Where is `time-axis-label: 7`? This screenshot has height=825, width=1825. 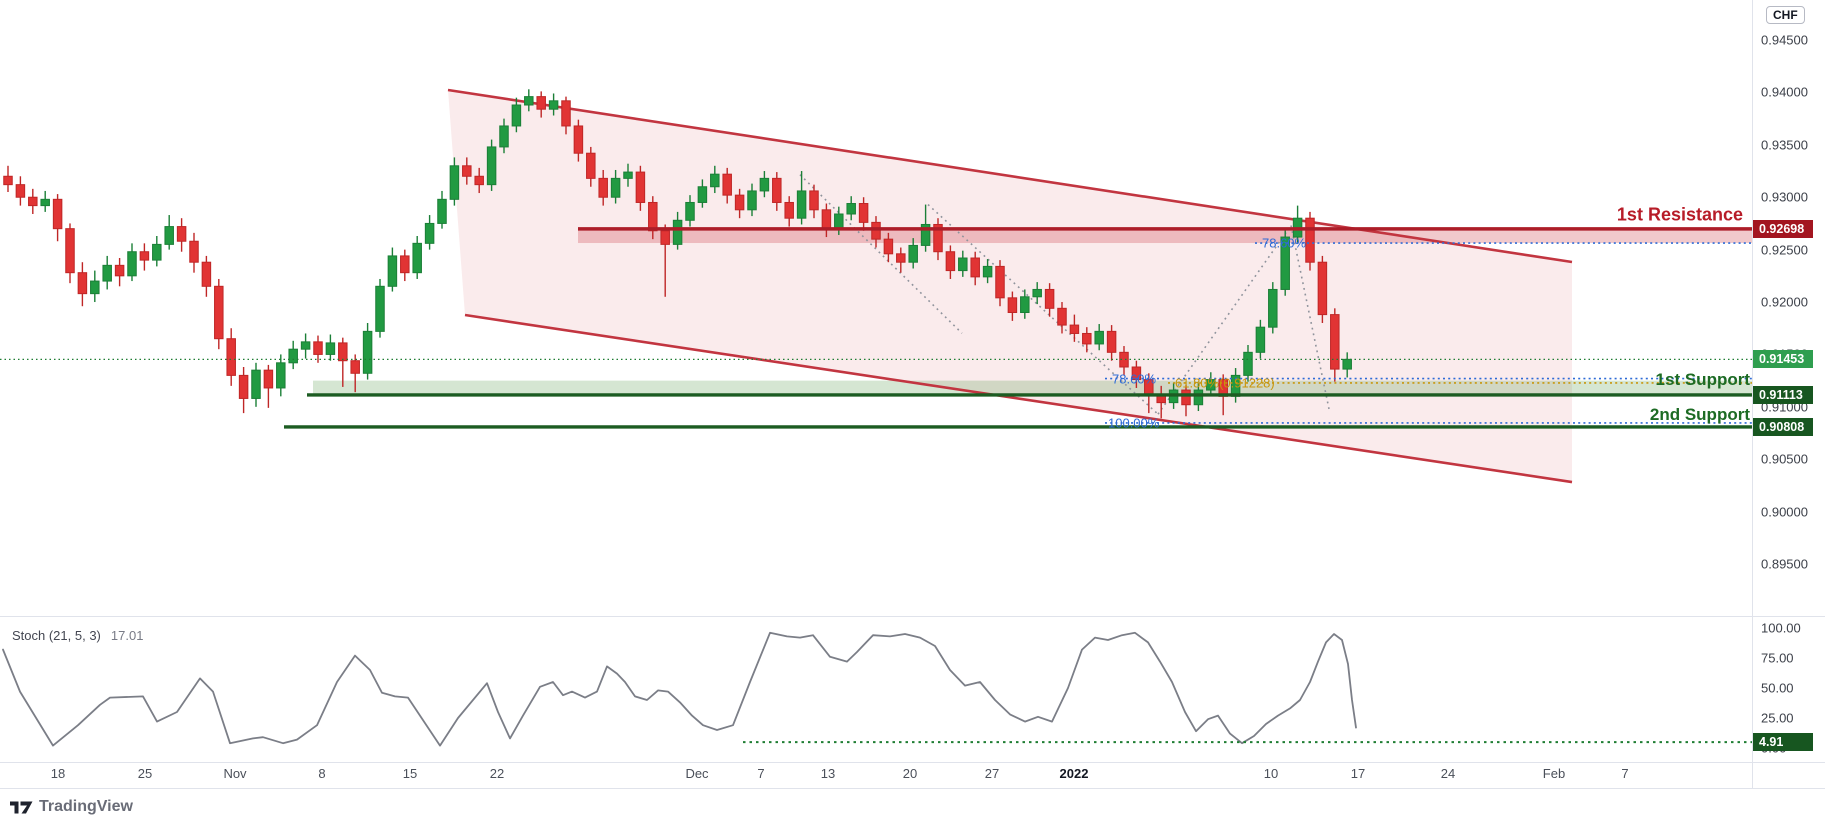
time-axis-label: 7 is located at coordinates (761, 773).